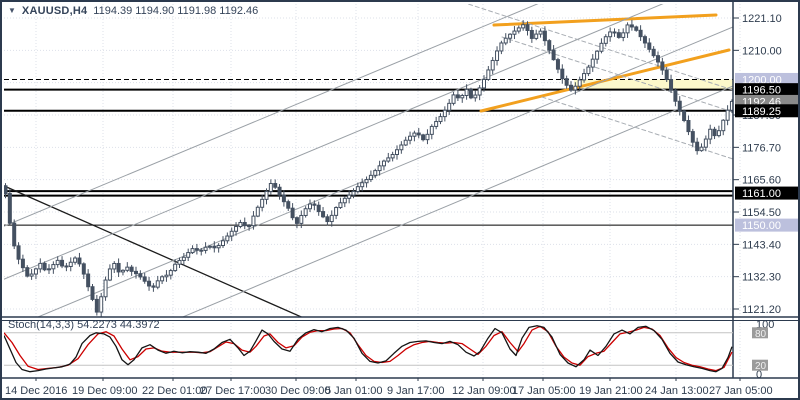  What do you see at coordinates (761, 91) in the screenshot?
I see `price-level-label-text: 1196.50` at bounding box center [761, 91].